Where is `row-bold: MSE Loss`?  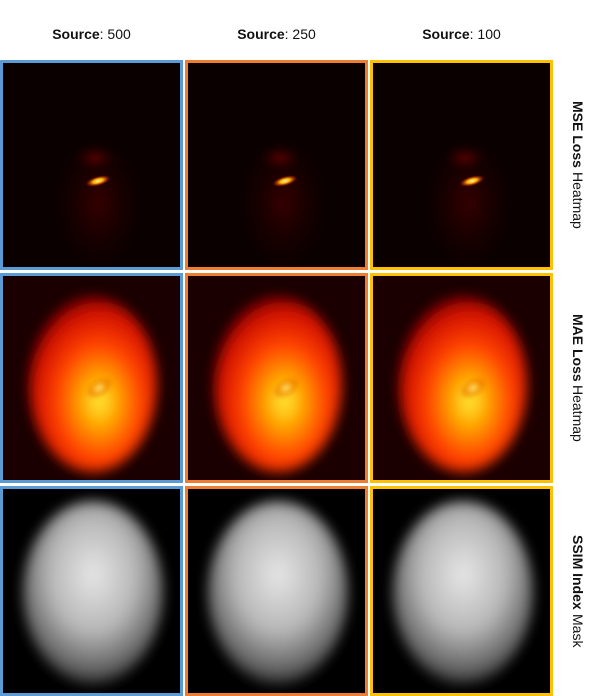 row-bold: MSE Loss is located at coordinates (578, 135).